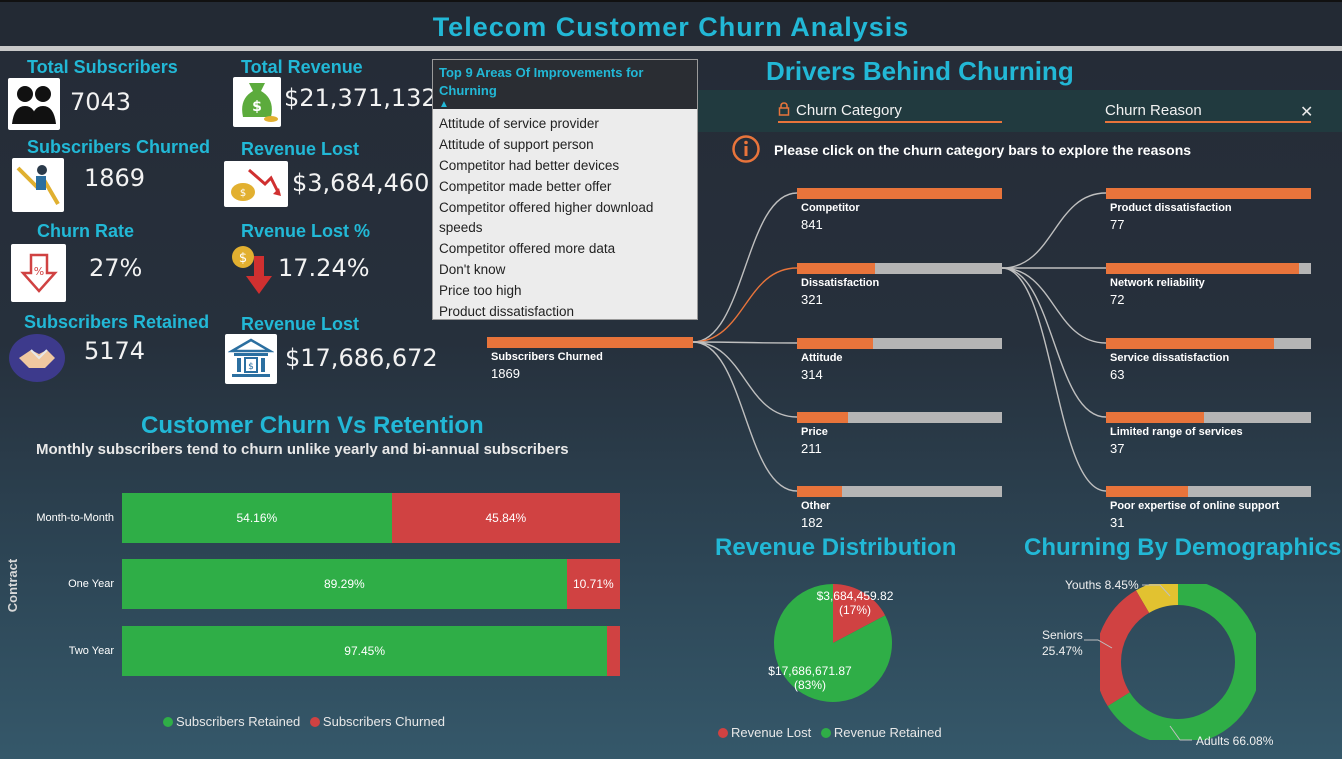 Image resolution: width=1342 pixels, height=759 pixels. Describe the element at coordinates (115, 351) in the screenshot. I see `kpi-subscribers-retained-value: 5174` at that location.